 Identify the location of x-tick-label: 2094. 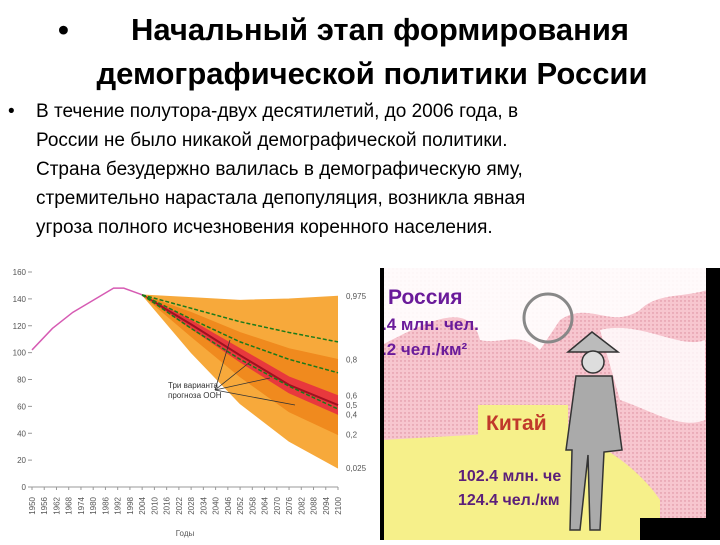
(326, 505).